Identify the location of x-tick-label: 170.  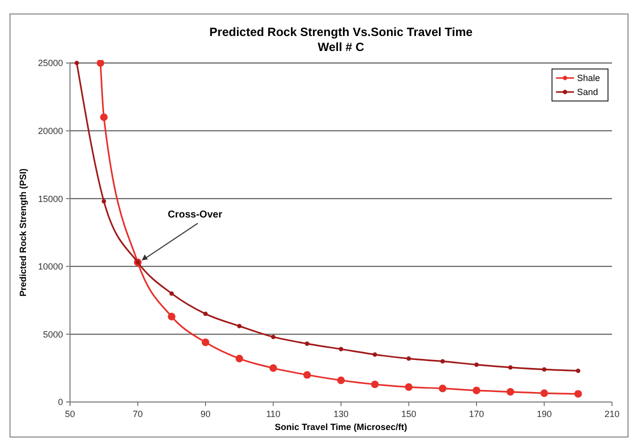
(476, 414).